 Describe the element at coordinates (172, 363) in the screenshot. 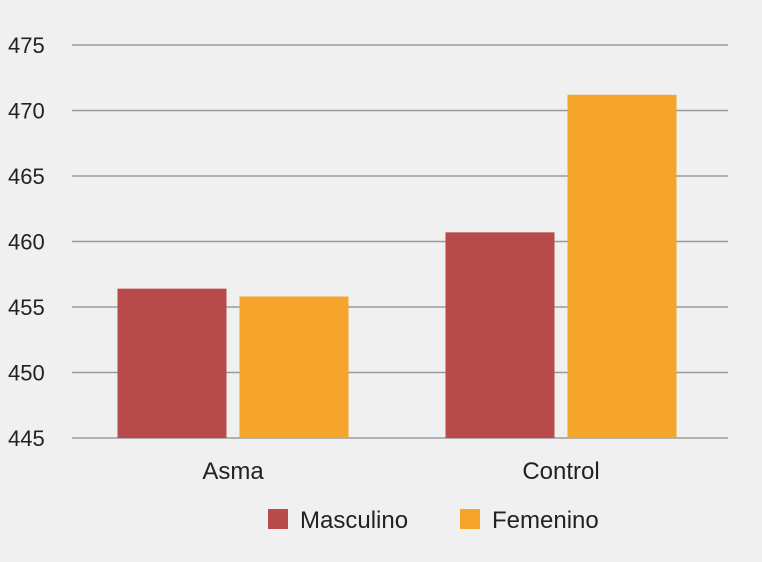

I see `bar-asma-masculino` at that location.